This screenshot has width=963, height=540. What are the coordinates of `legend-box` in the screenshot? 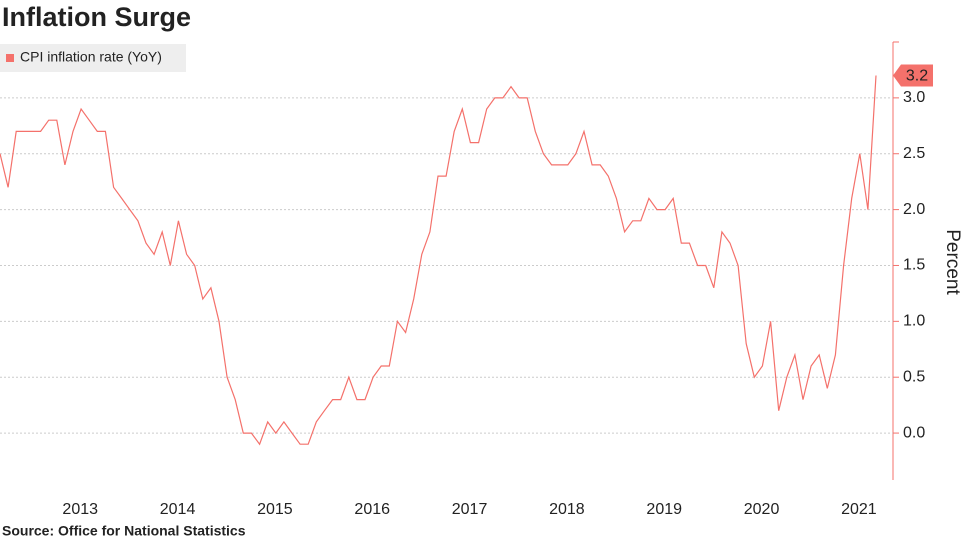 It's located at (93, 58).